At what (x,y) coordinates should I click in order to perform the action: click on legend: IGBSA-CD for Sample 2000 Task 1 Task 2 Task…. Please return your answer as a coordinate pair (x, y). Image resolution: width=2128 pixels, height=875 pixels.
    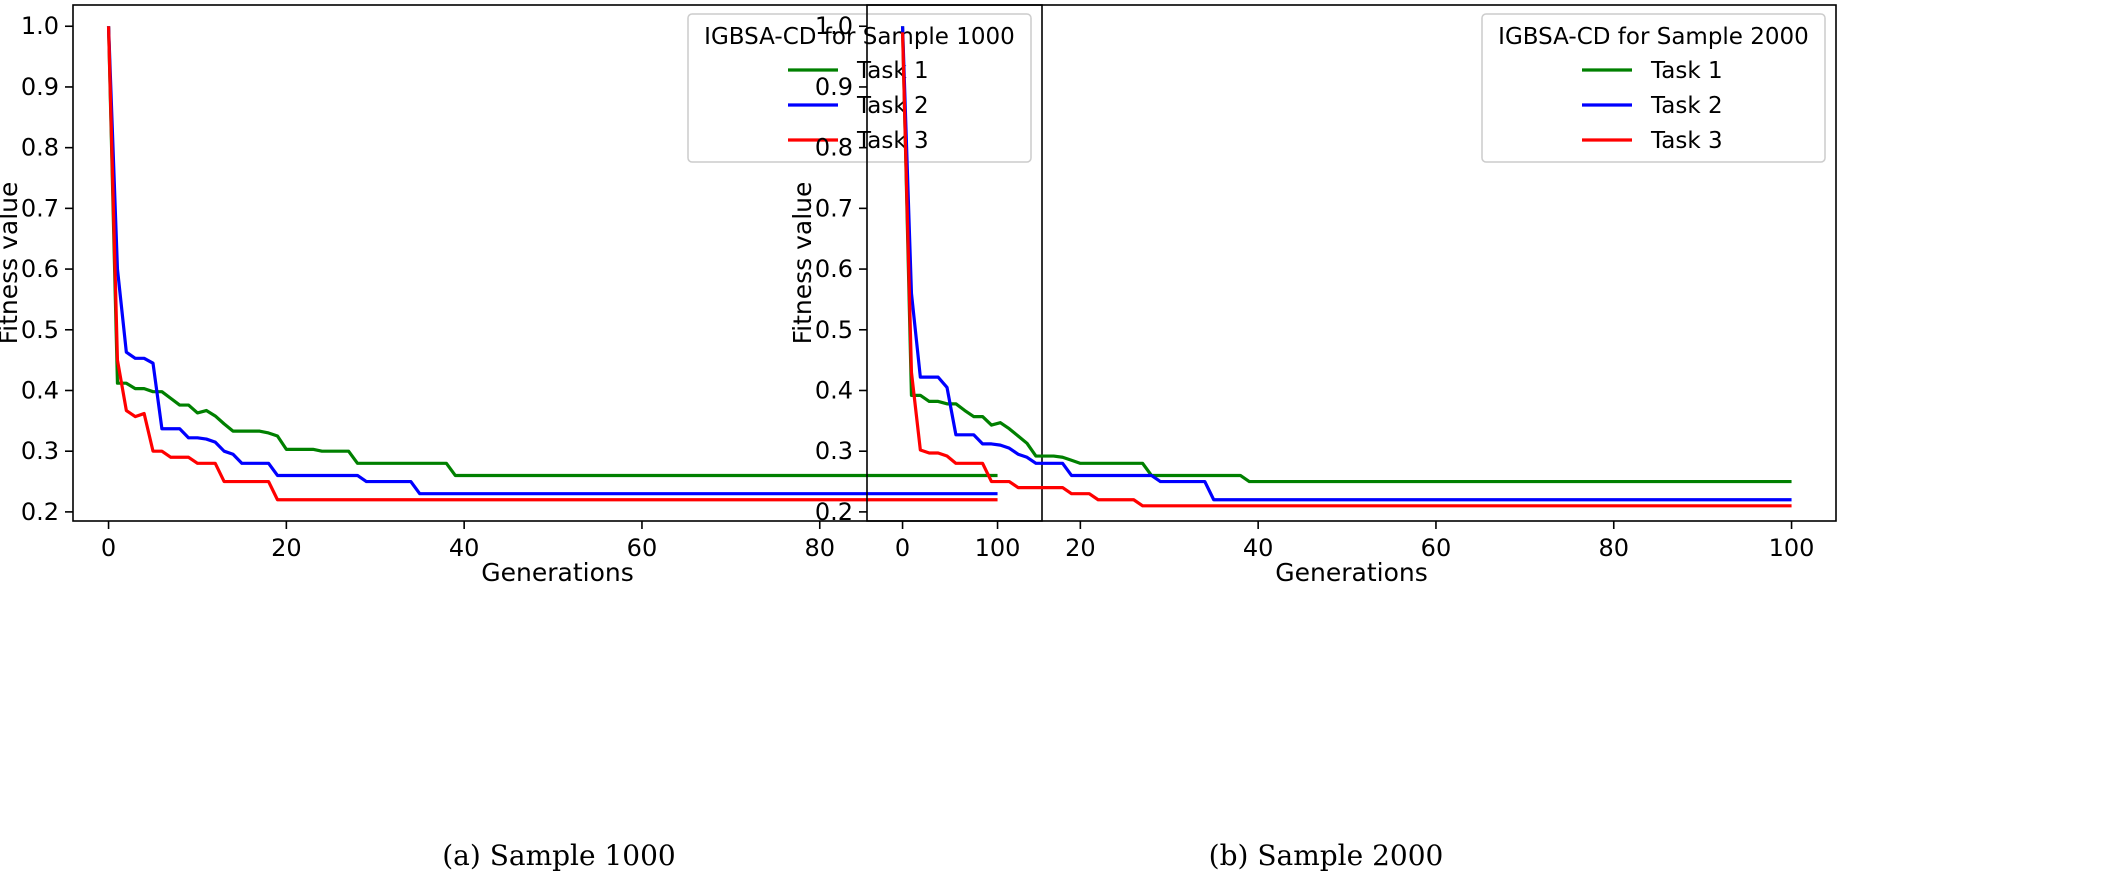
    Looking at the image, I should click on (1653, 88).